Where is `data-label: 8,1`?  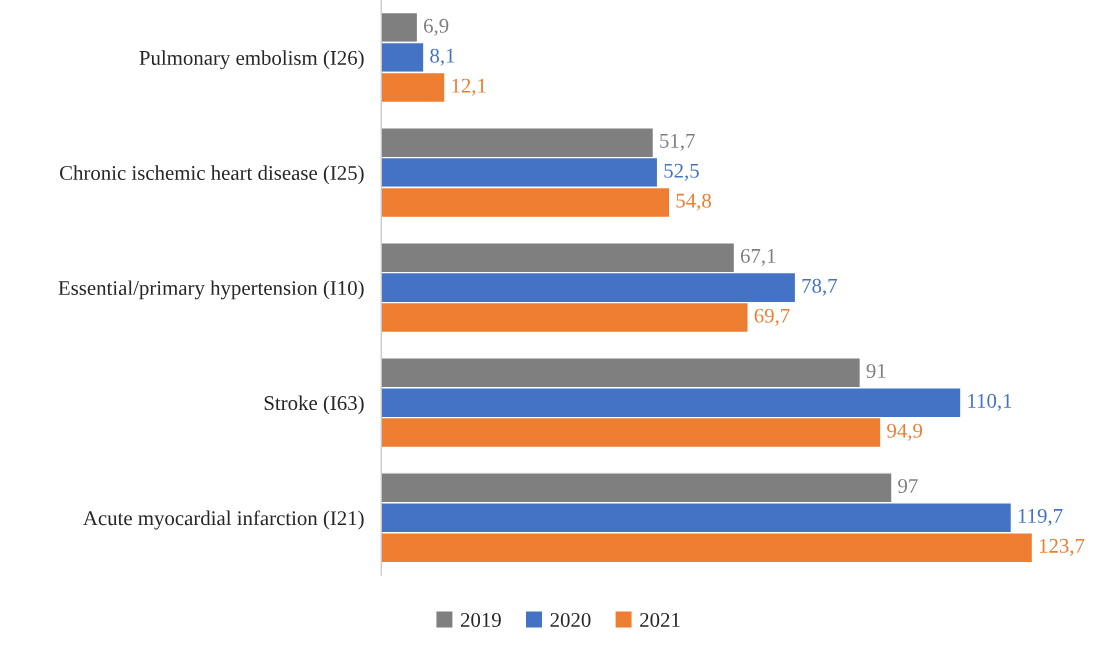 data-label: 8,1 is located at coordinates (442, 57).